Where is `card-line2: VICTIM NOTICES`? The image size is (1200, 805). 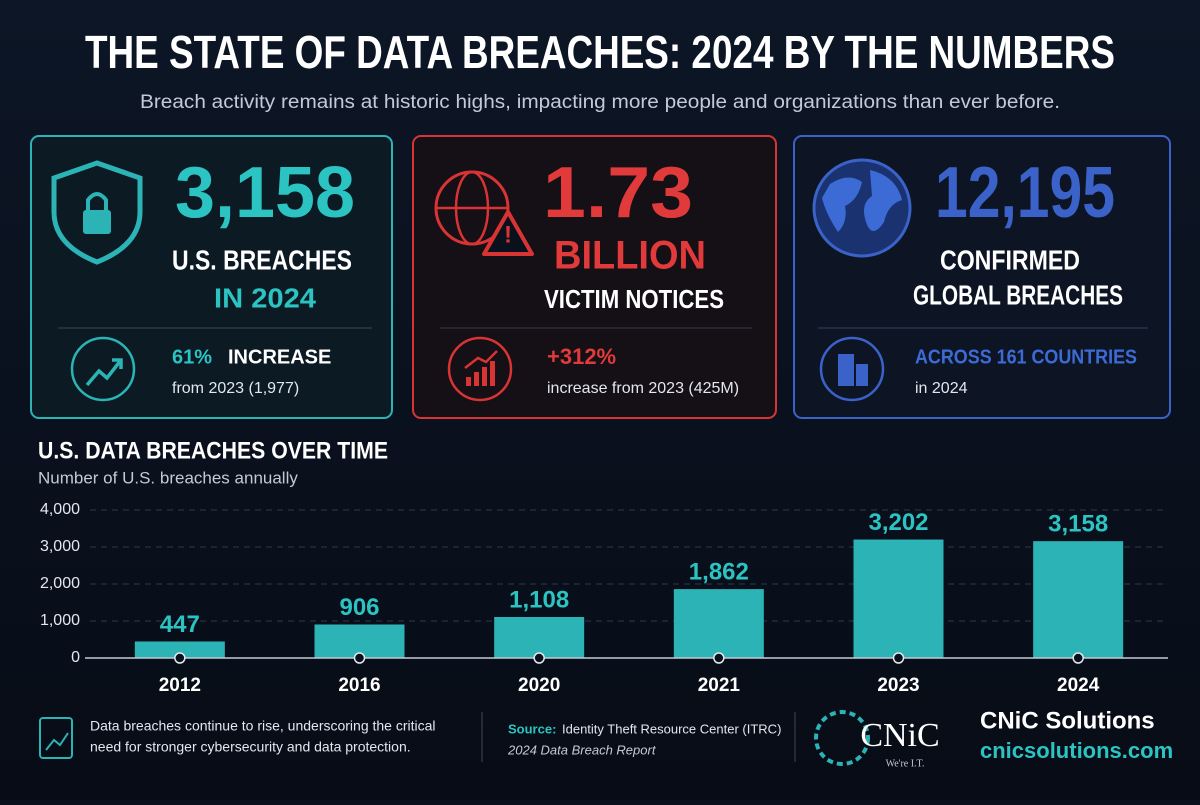
card-line2: VICTIM NOTICES is located at coordinates (634, 299).